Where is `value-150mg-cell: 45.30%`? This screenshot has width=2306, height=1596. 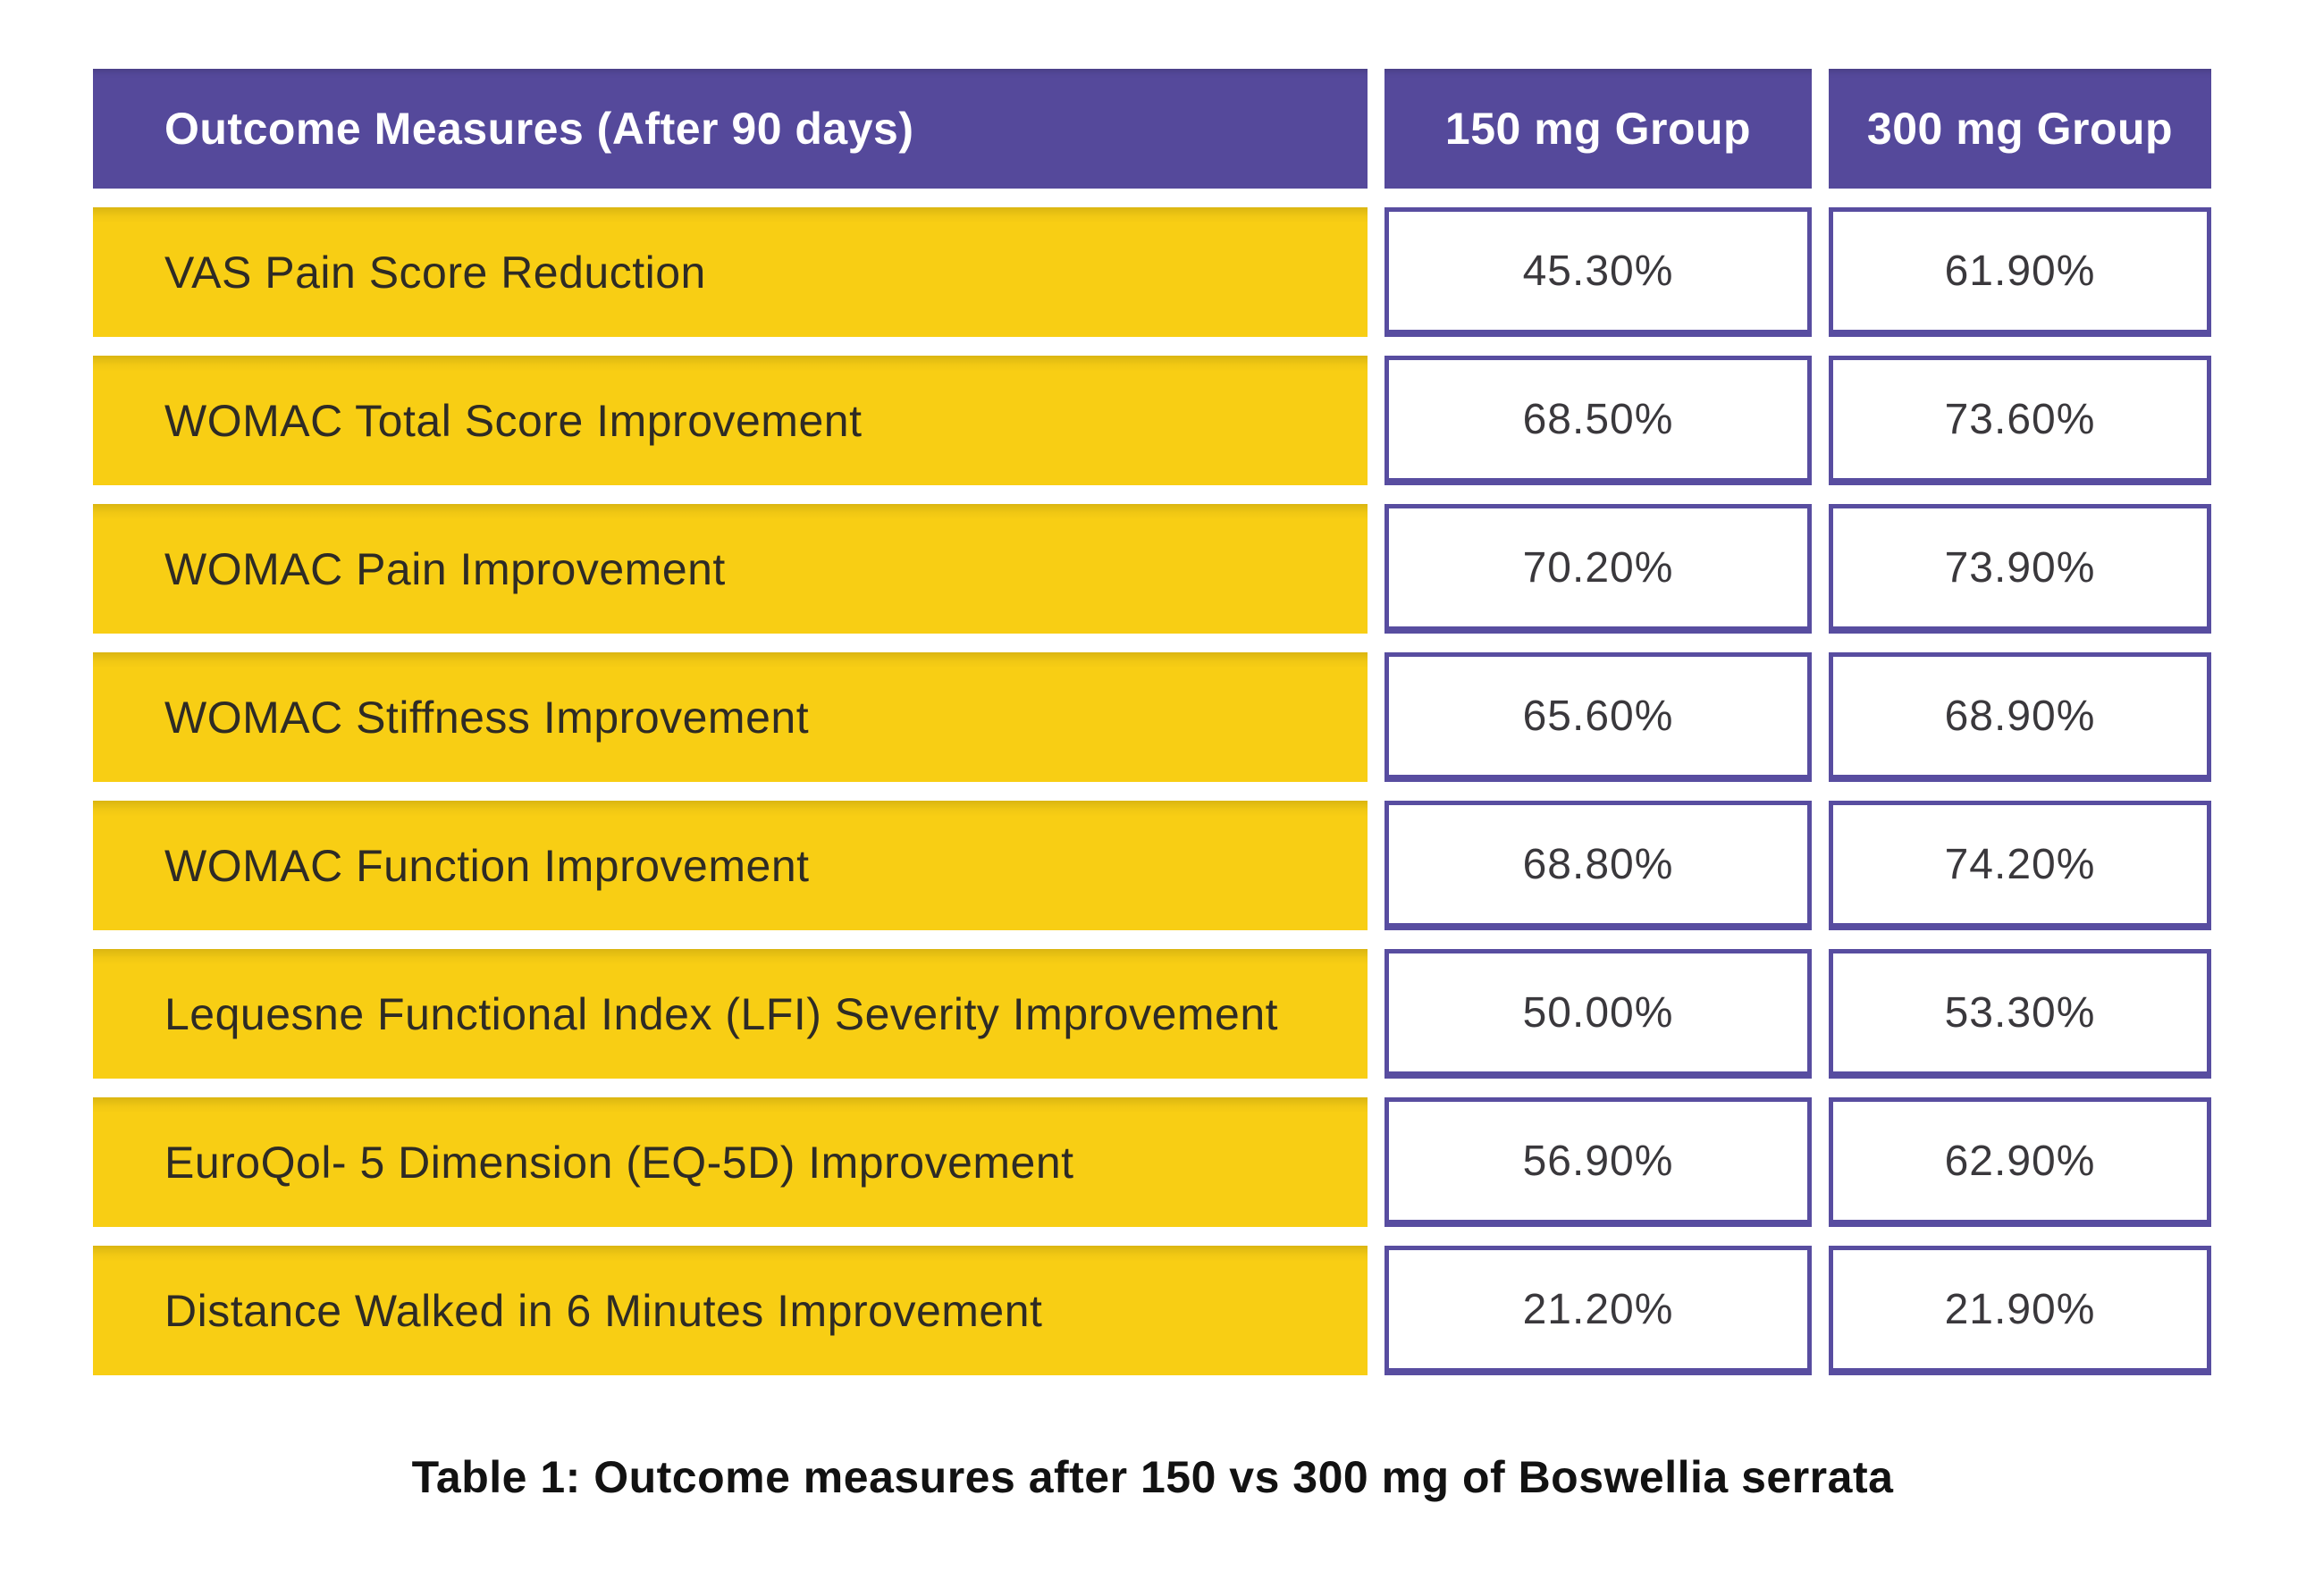
value-150mg-cell: 45.30% is located at coordinates (1598, 272).